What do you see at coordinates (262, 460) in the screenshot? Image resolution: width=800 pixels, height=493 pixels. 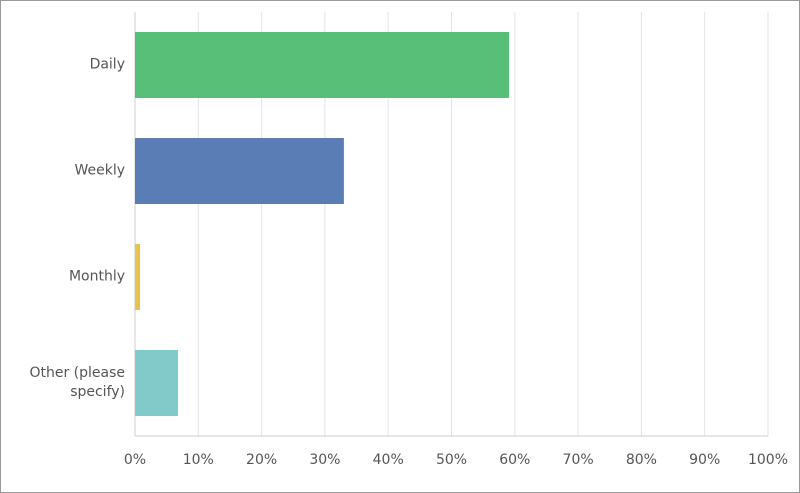 I see `x-tick-label: 20%` at bounding box center [262, 460].